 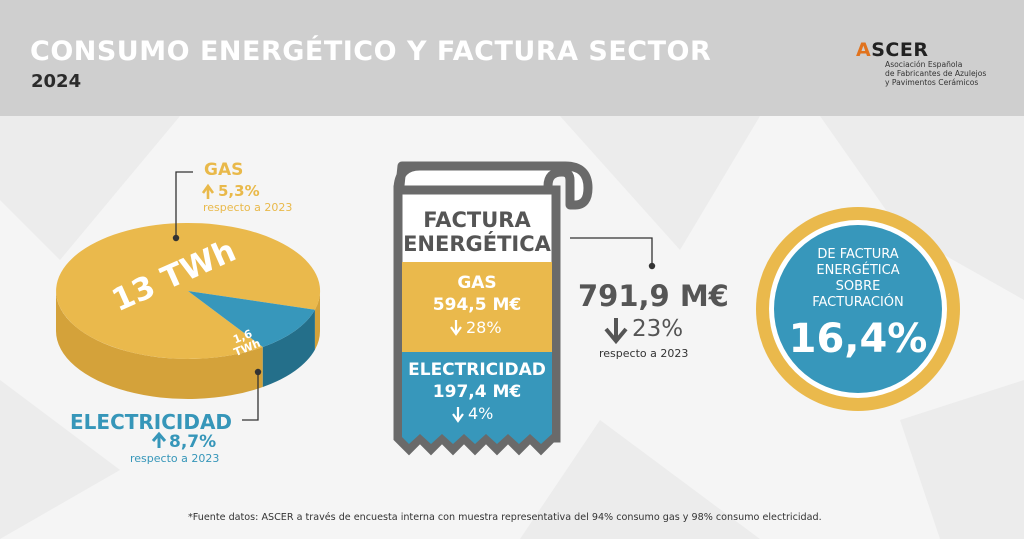 What do you see at coordinates (239, 191) in the screenshot?
I see `gas-change: 5,3%` at bounding box center [239, 191].